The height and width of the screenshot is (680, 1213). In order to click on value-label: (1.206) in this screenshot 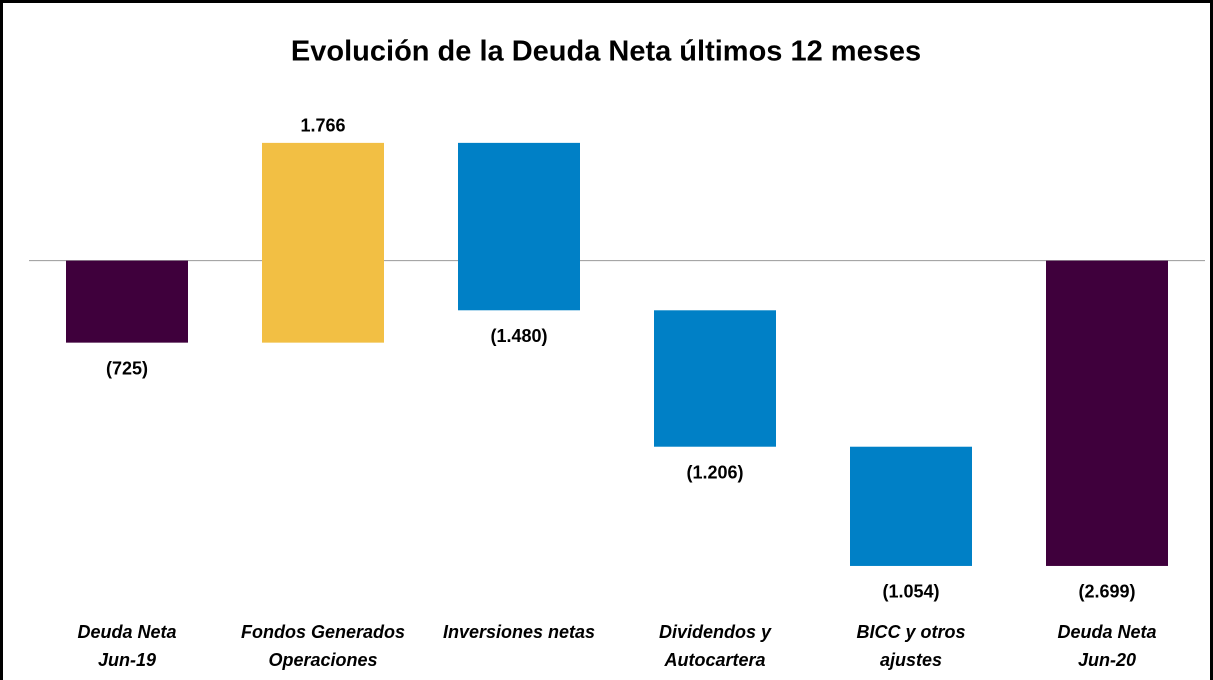, I will do `click(714, 472)`.